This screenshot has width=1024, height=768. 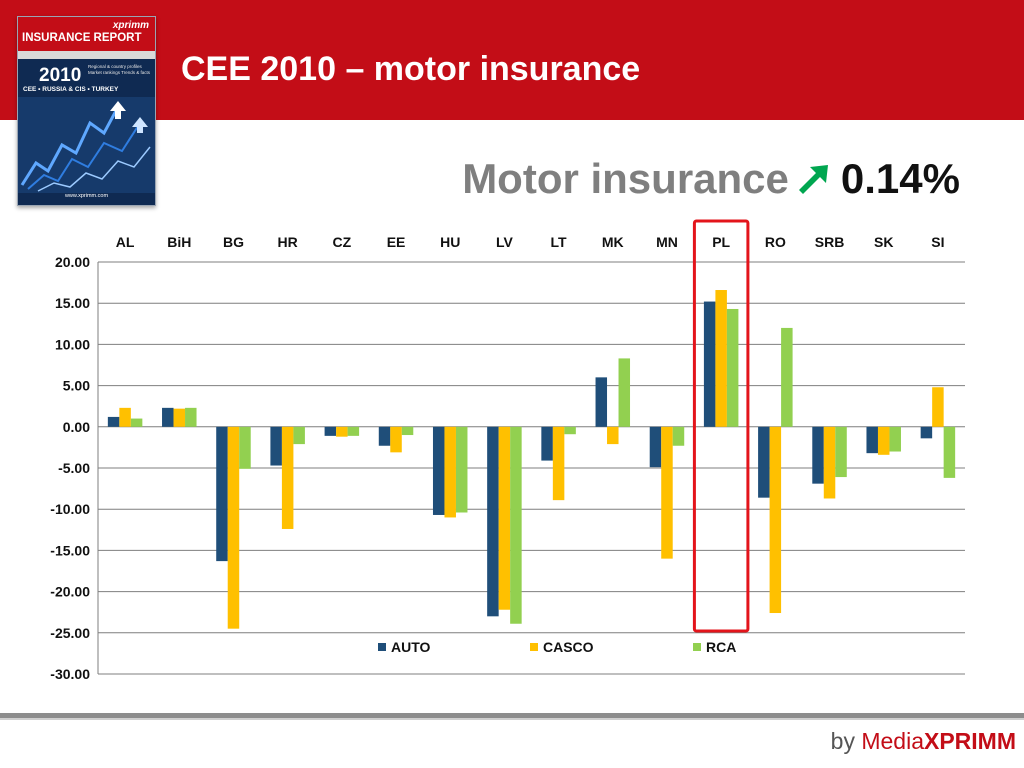 What do you see at coordinates (70, 674) in the screenshot?
I see `y-tick-label: -30.00` at bounding box center [70, 674].